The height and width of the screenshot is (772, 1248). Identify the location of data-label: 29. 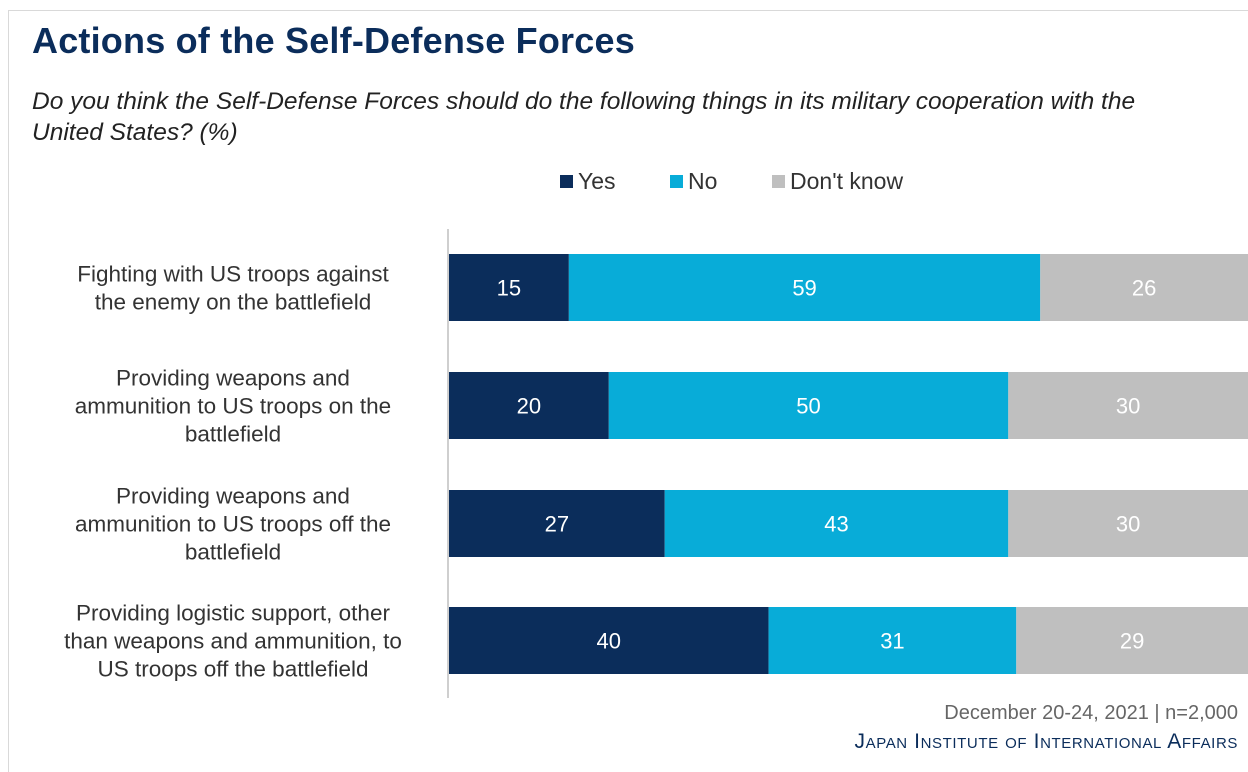
(1132, 641).